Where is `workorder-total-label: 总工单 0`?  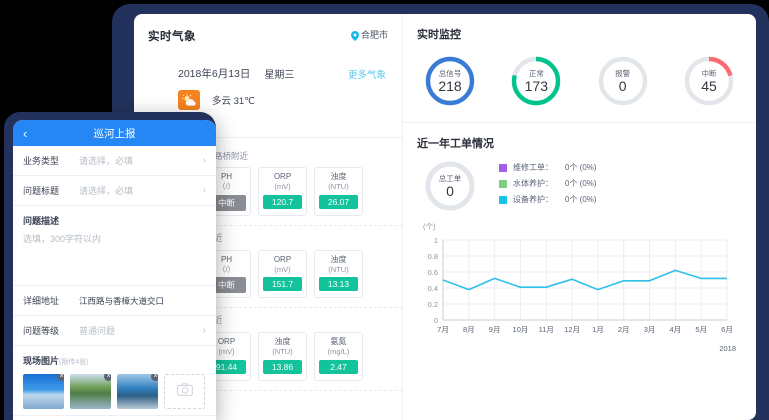
workorder-total-label: 总工单 0 is located at coordinates (450, 186).